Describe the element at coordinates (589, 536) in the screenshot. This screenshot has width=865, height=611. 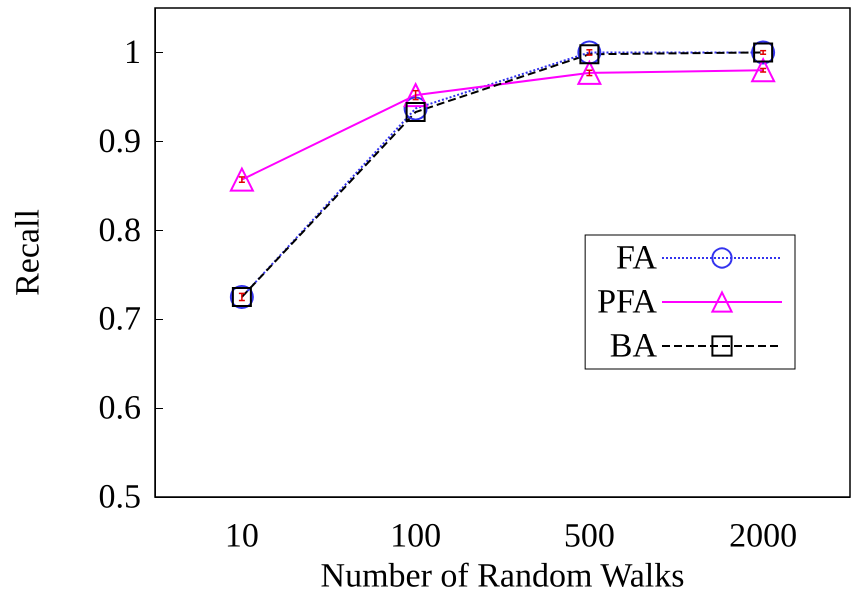
I see `x-tick-label: 500` at that location.